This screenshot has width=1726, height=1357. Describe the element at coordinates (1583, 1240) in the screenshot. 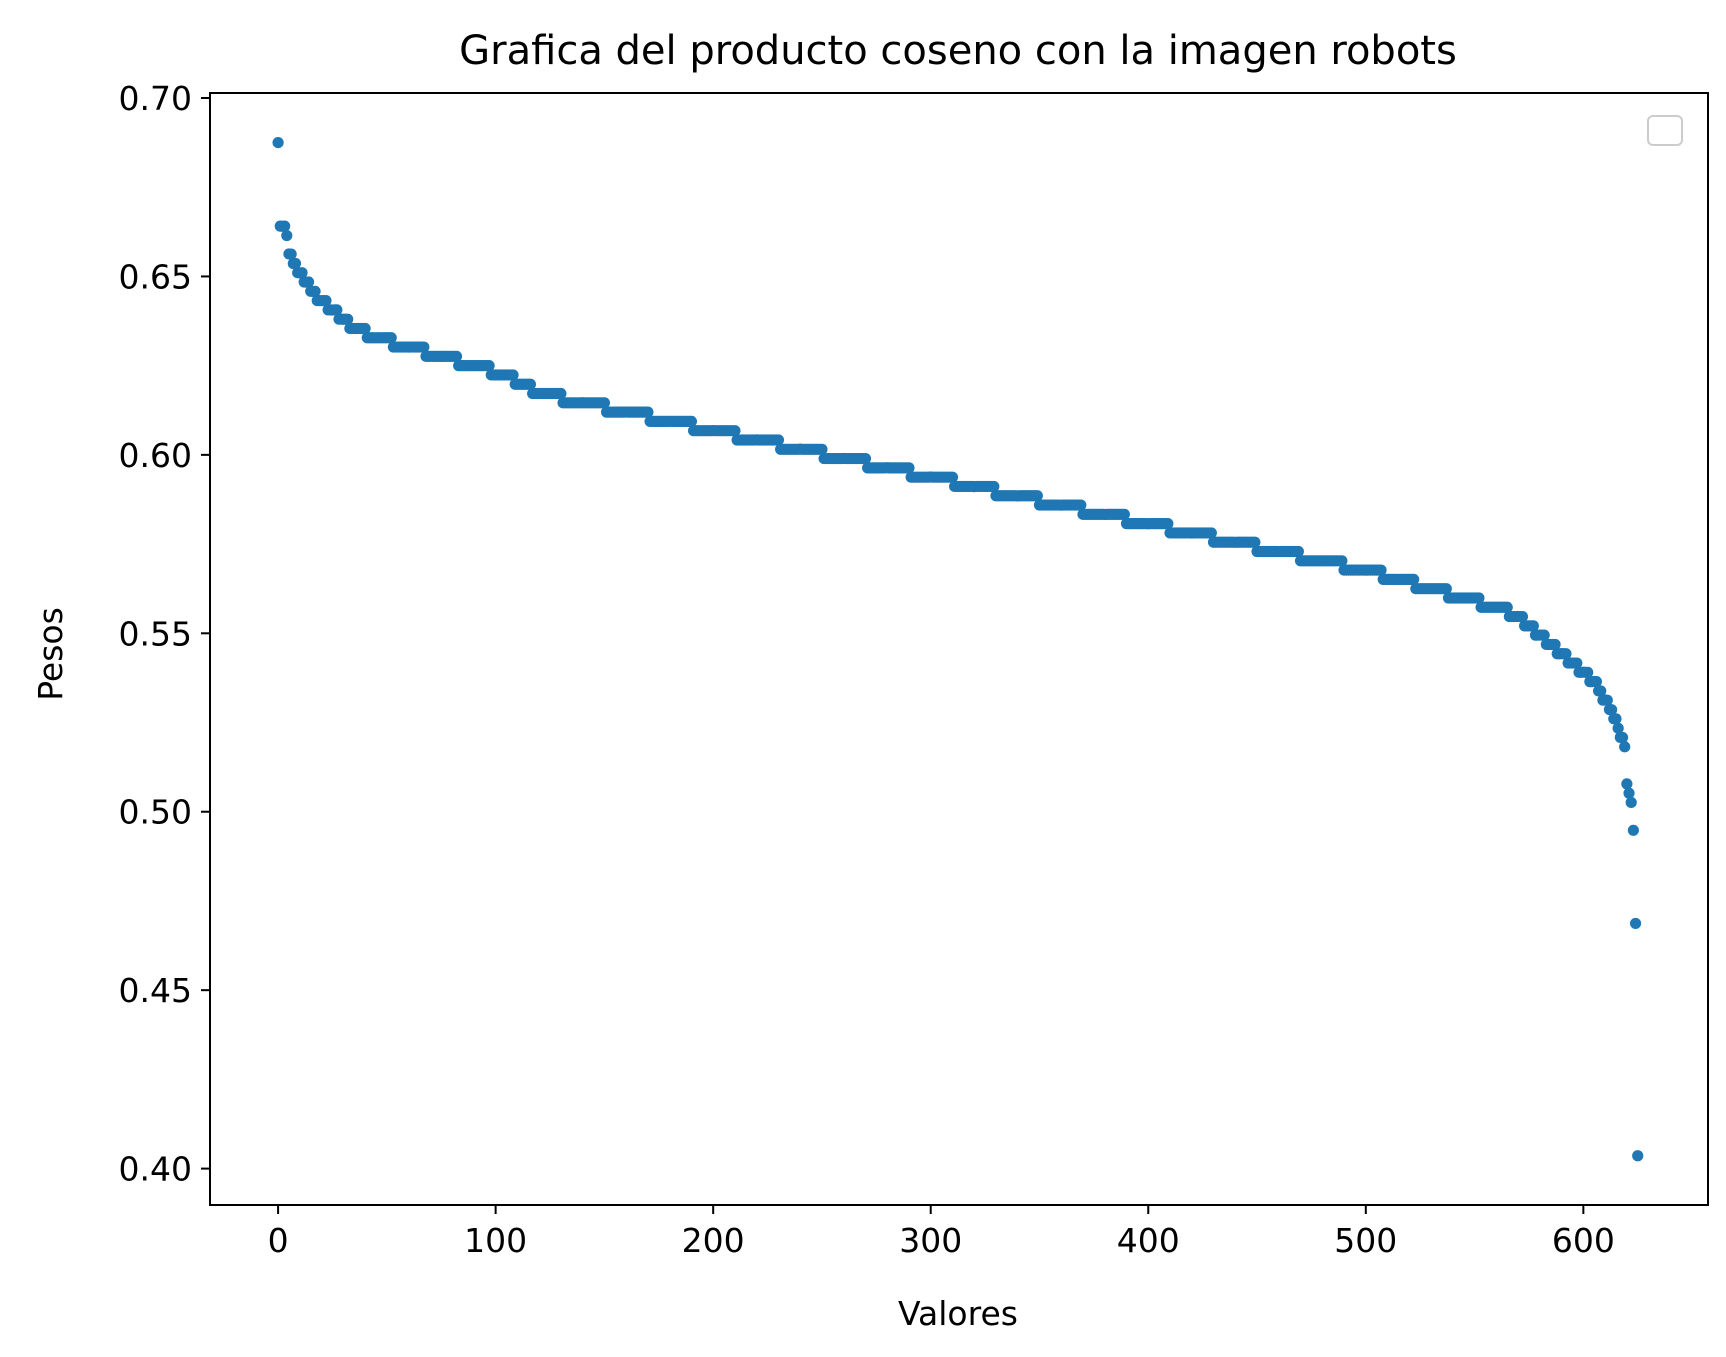

I see `x-tick-label: 600` at that location.